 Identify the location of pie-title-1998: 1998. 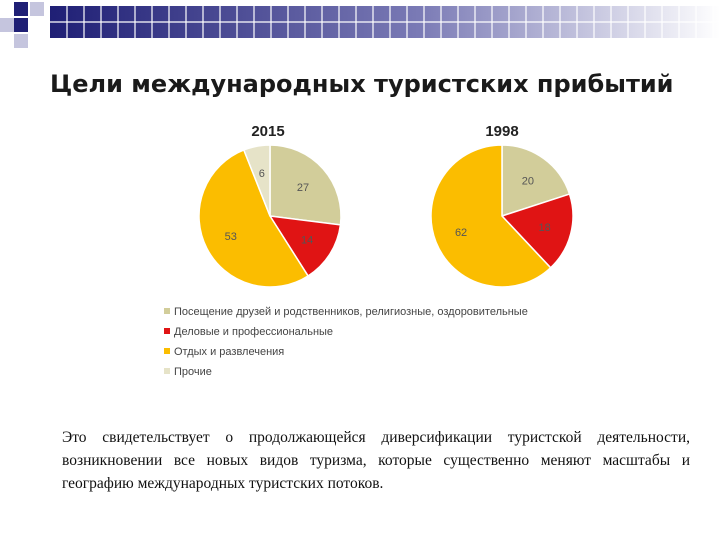
(501, 131).